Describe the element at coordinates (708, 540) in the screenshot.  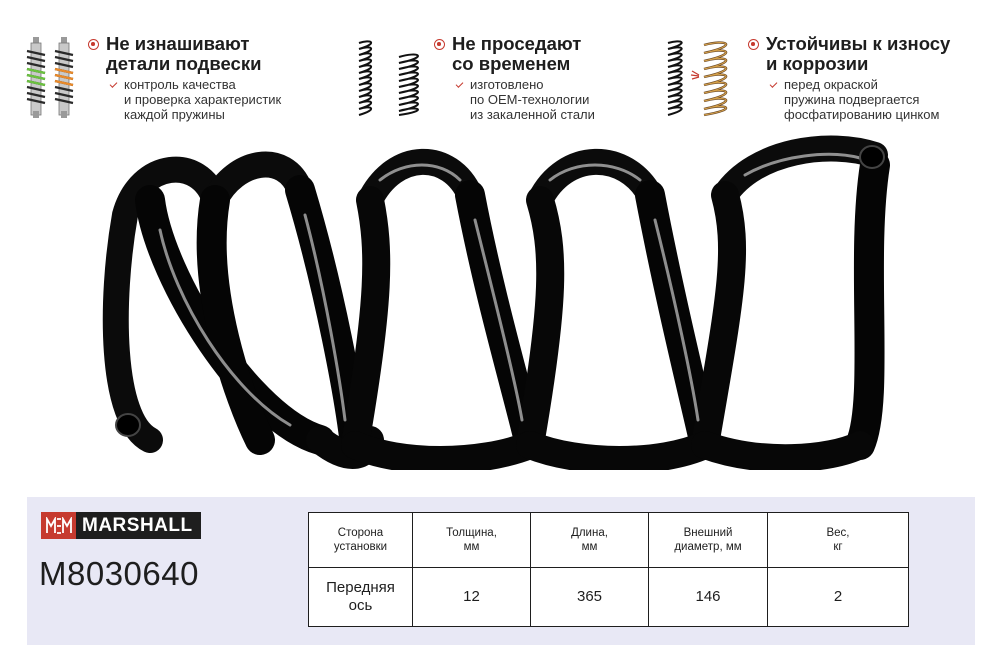
I see `header-outer-diameter: Внешний диаметр, мм` at that location.